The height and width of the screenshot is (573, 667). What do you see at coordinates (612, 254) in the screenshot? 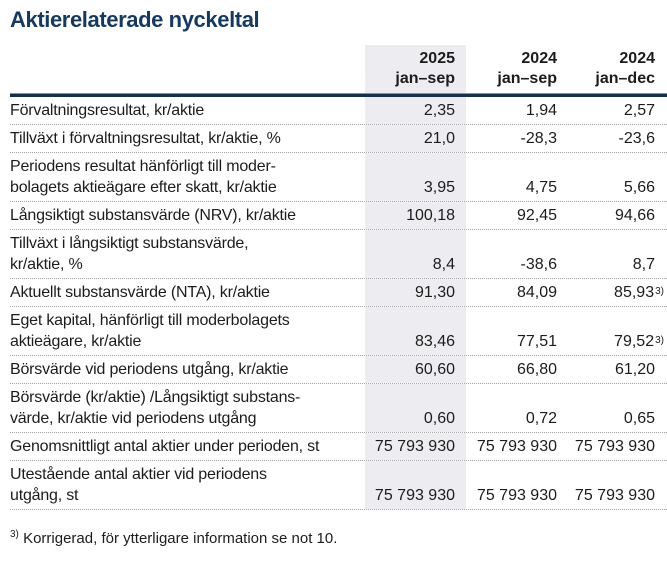
I see `value-cell: 8,7` at bounding box center [612, 254].